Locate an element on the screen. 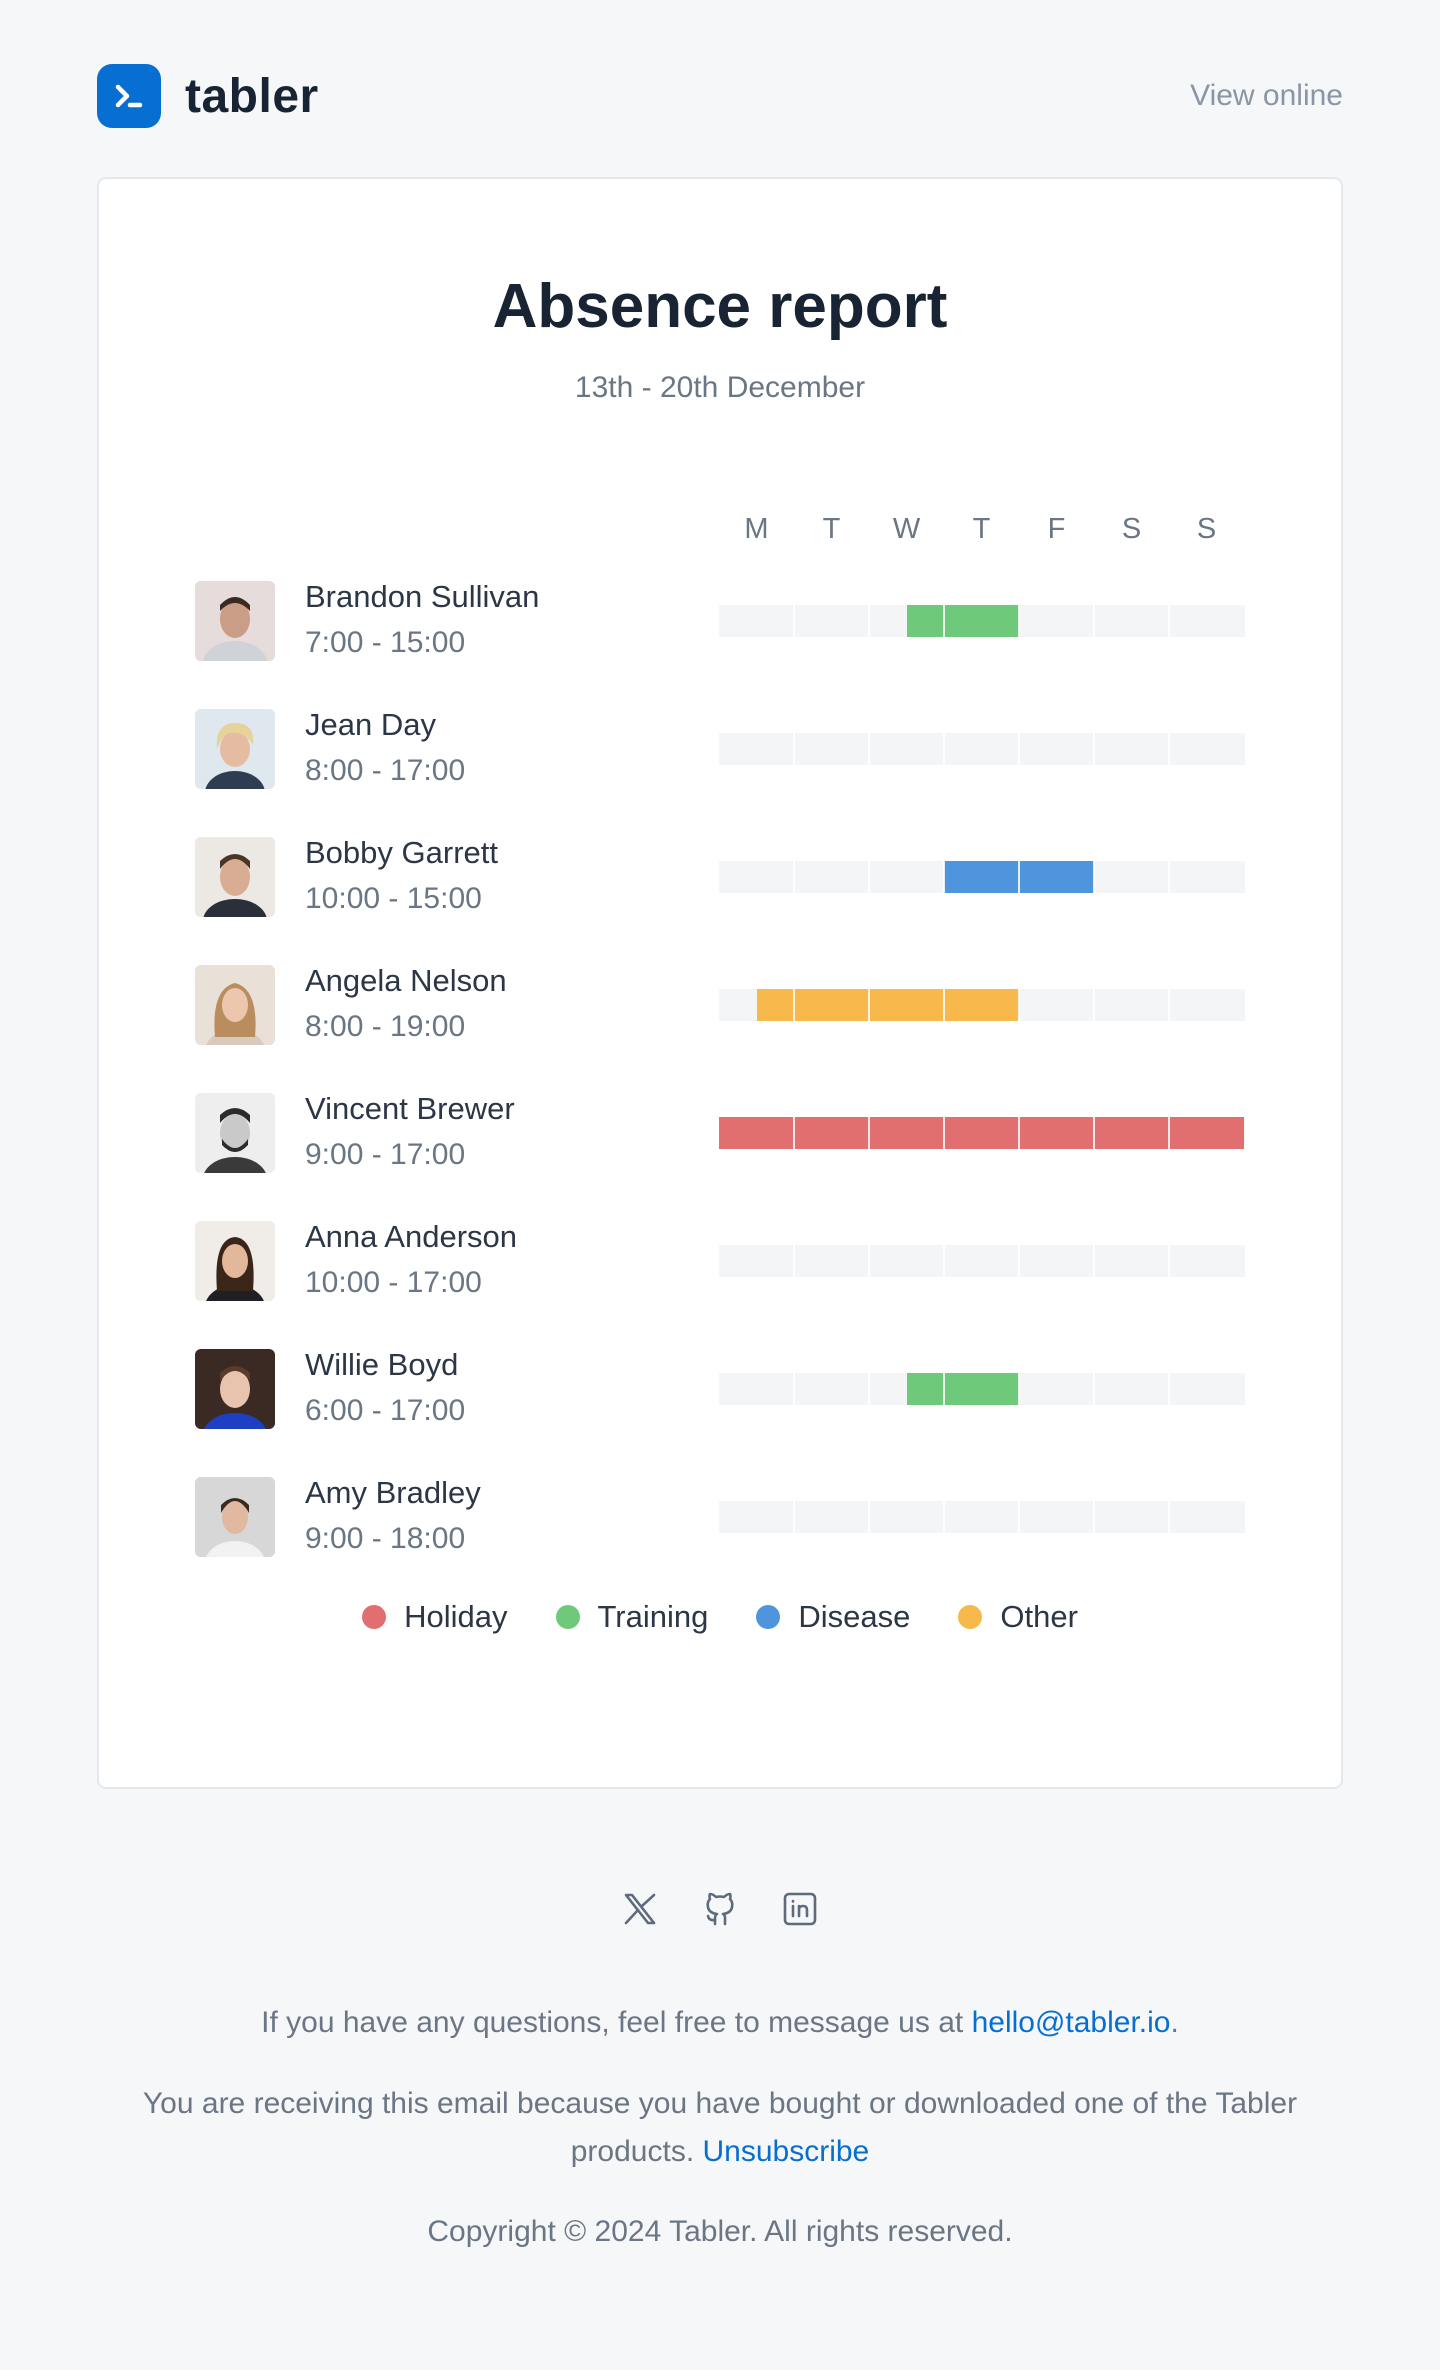 Image resolution: width=1440 pixels, height=2370 pixels. legend-label: Other is located at coordinates (1039, 1616).